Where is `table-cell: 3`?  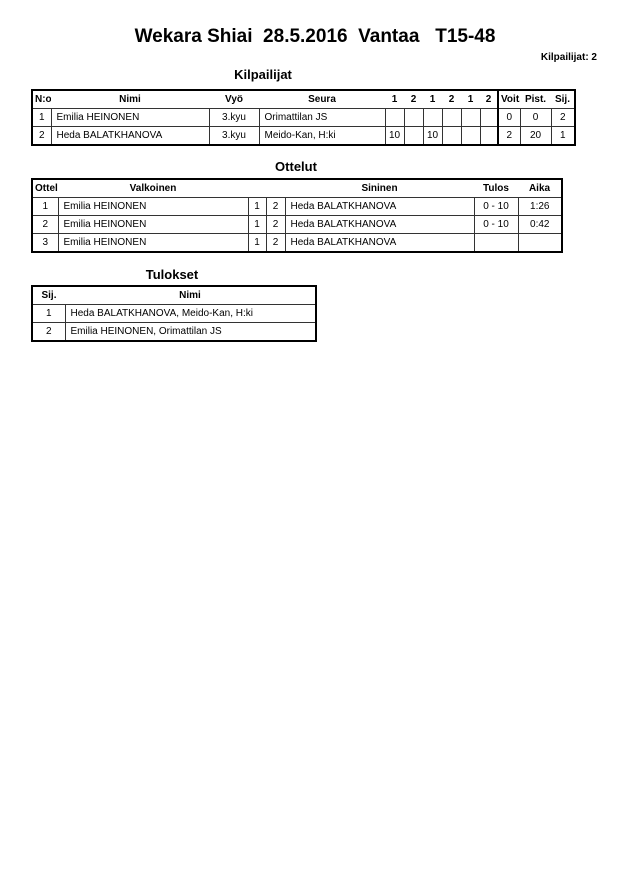 table-cell: 3 is located at coordinates (45, 243).